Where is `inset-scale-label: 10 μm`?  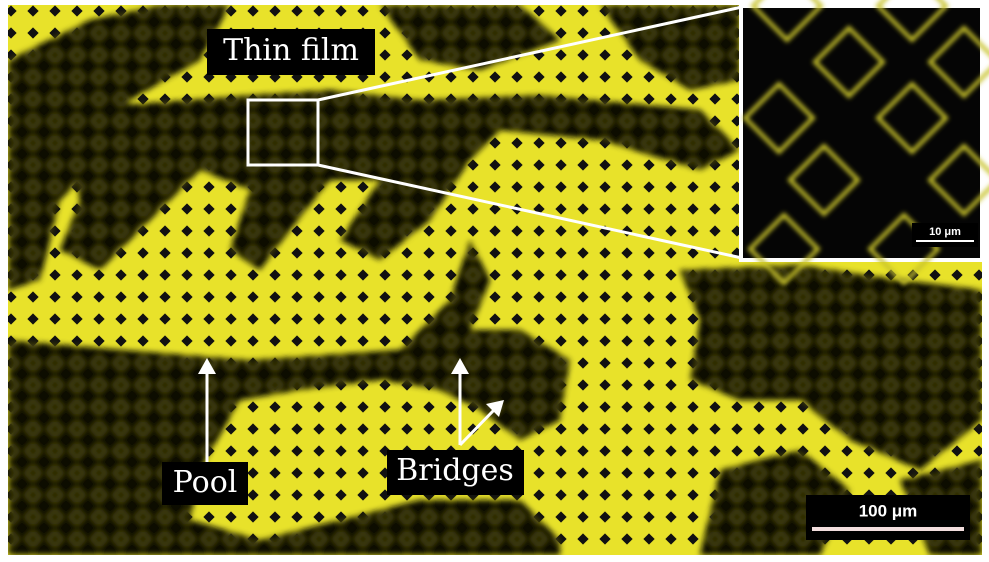 inset-scale-label: 10 μm is located at coordinates (945, 232).